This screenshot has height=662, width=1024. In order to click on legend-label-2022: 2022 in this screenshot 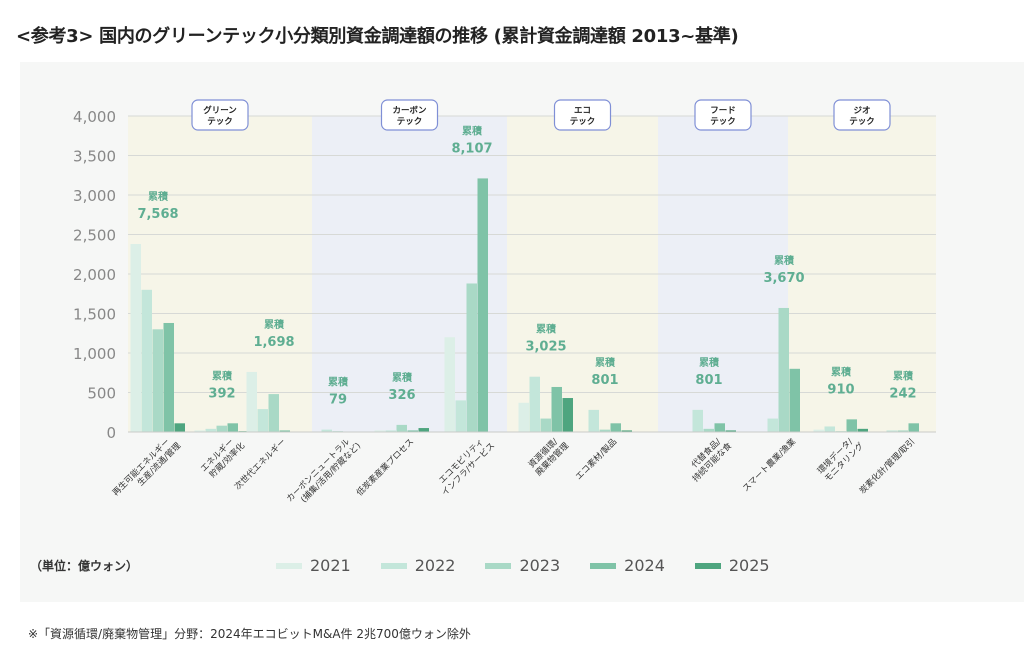, I will do `click(435, 565)`.